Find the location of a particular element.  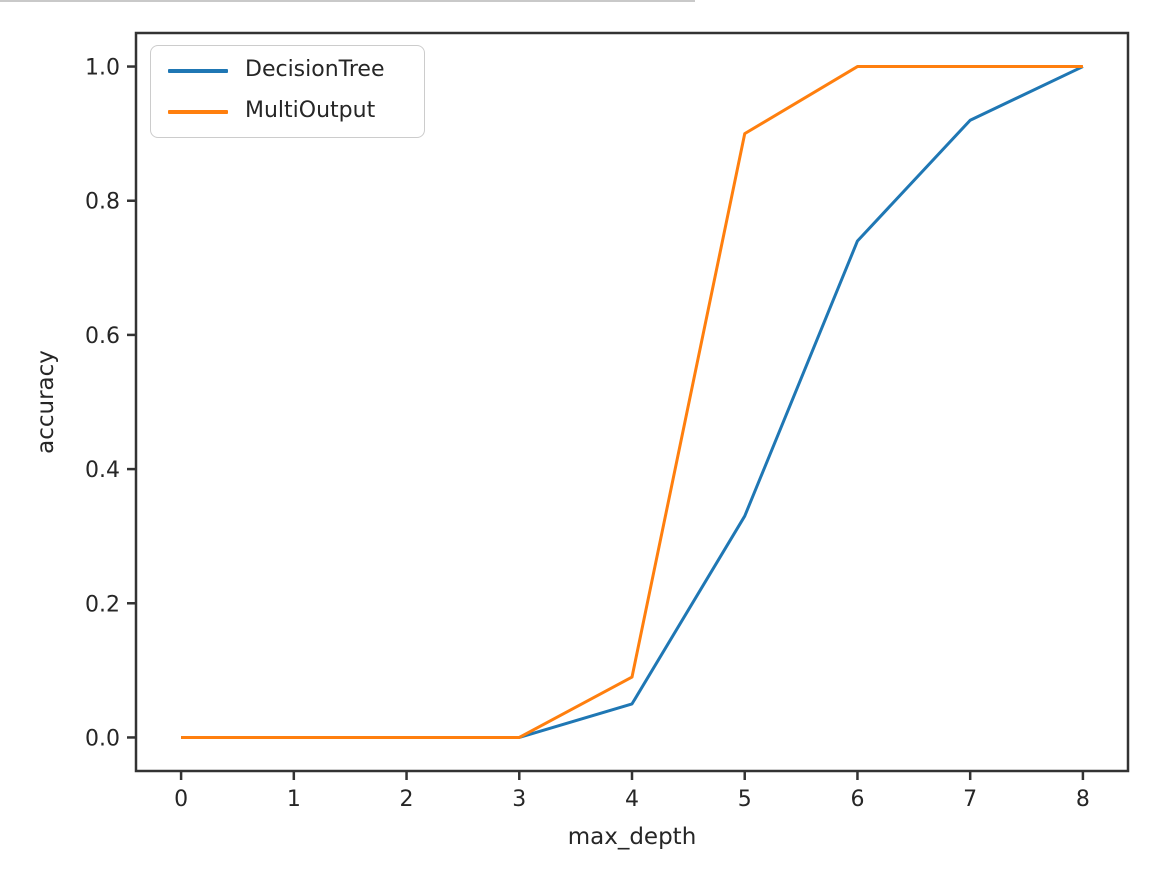

x-tick-label: 1 is located at coordinates (294, 799).